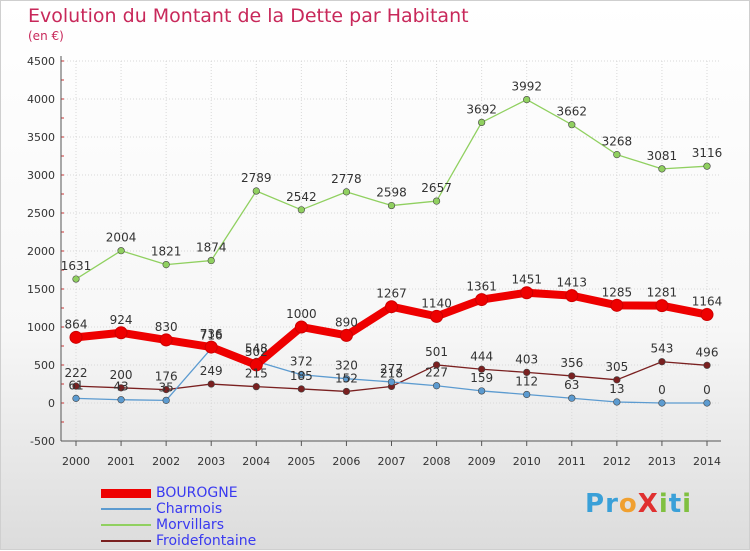 This screenshot has width=750, height=551. What do you see at coordinates (617, 142) in the screenshot?
I see `data-label-morvillars: 3268` at bounding box center [617, 142].